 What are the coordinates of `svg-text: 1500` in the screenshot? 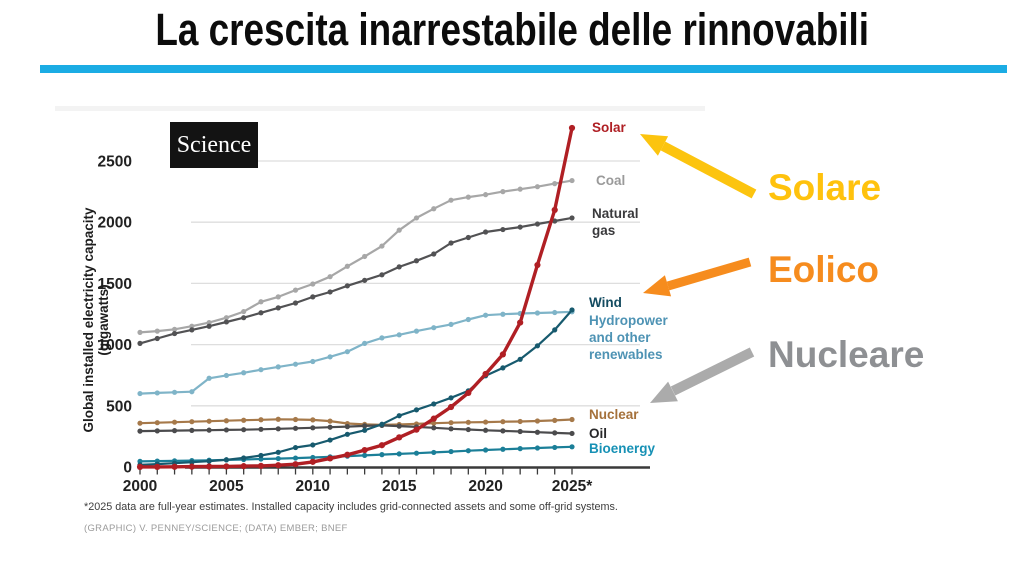 It's located at (115, 284).